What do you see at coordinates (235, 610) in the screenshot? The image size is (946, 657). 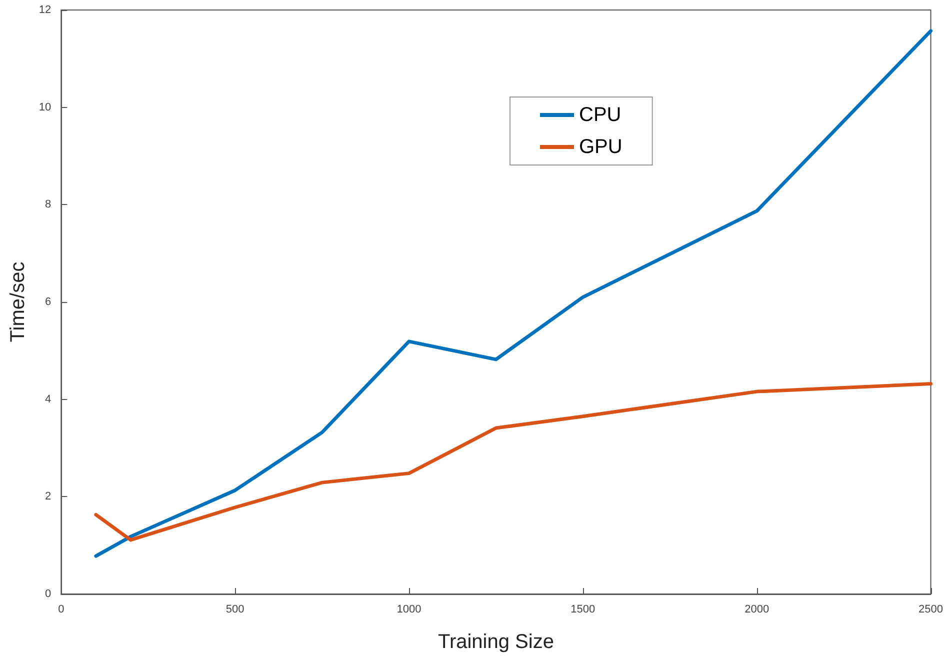 I see `x-tick-label: 500` at bounding box center [235, 610].